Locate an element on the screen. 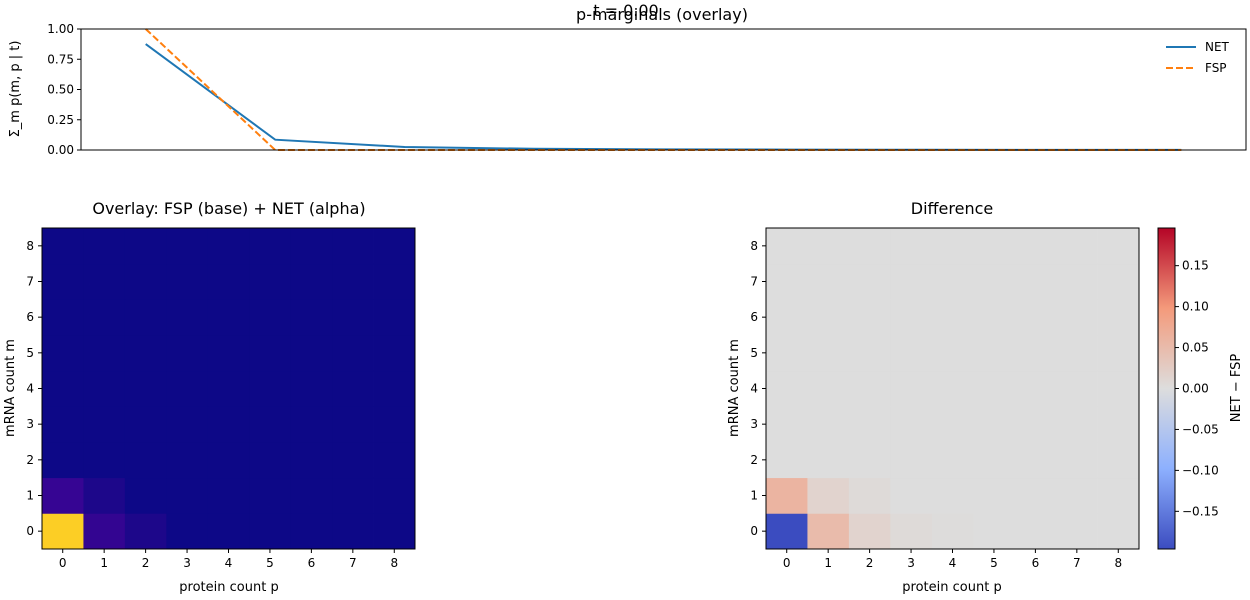  overlay-ytick-label: 4 is located at coordinates (30, 389).